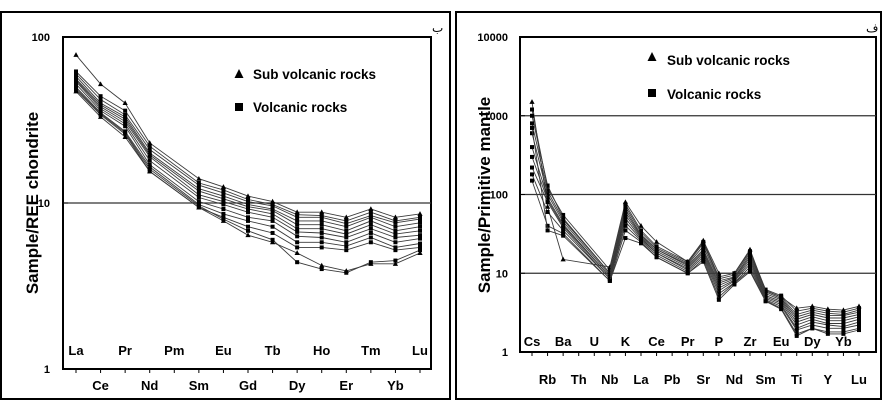 The width and height of the screenshot is (883, 403). What do you see at coordinates (248, 385) in the screenshot?
I see `ree-x-tick-label-gd: Gd` at bounding box center [248, 385].